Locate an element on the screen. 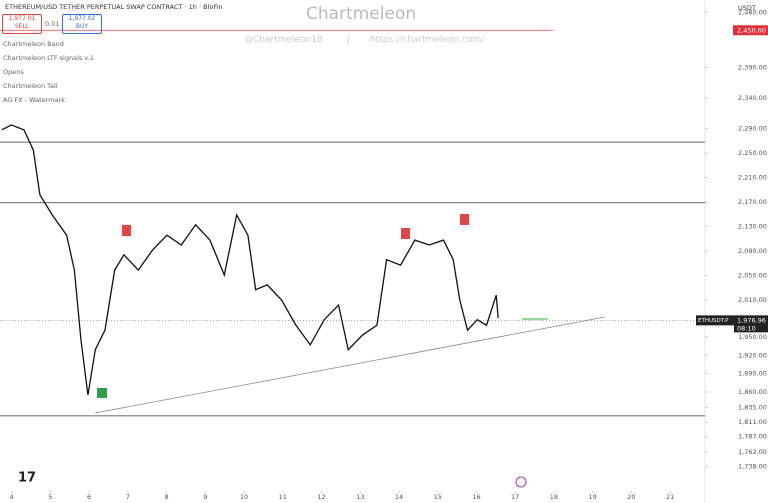  x-tick-label: 21 is located at coordinates (670, 497).